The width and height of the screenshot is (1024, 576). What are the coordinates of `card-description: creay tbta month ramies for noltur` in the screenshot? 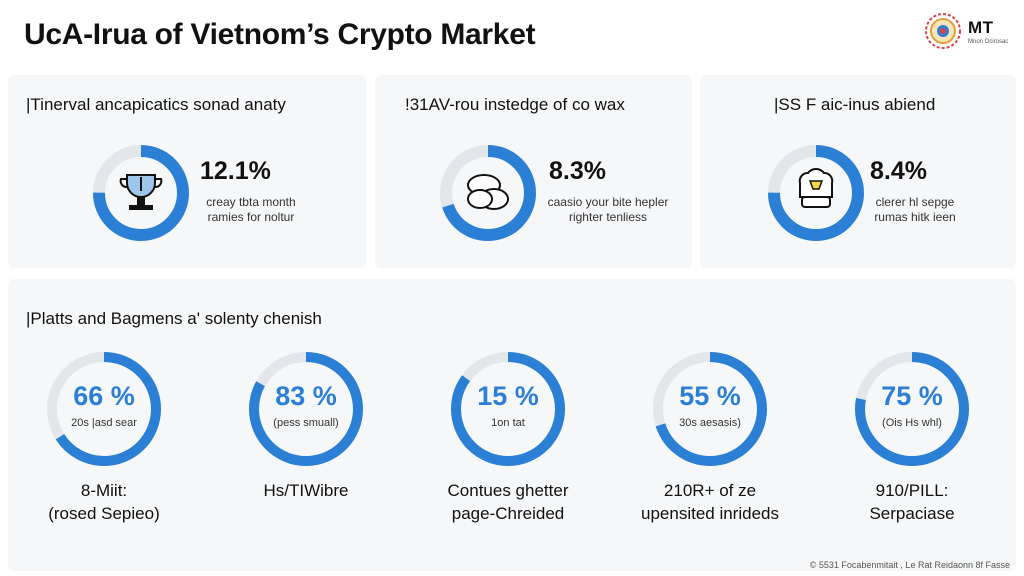 It's located at (251, 209).